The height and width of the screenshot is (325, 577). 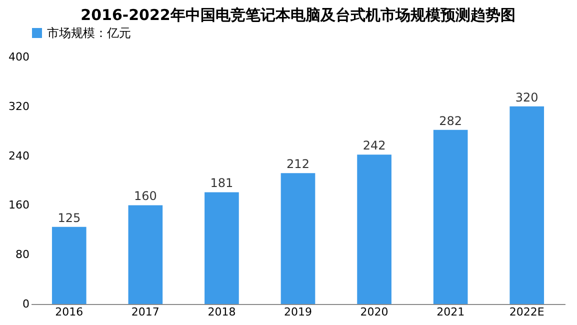 I want to click on x-tick-label: 2021, so click(x=450, y=312).